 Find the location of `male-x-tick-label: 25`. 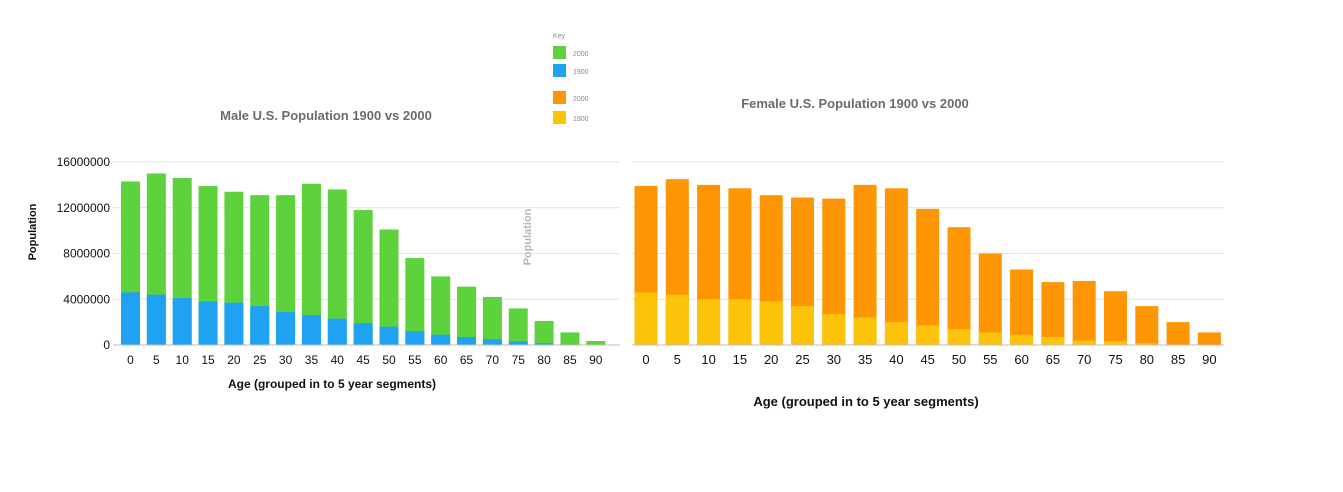

male-x-tick-label: 25 is located at coordinates (260, 360).